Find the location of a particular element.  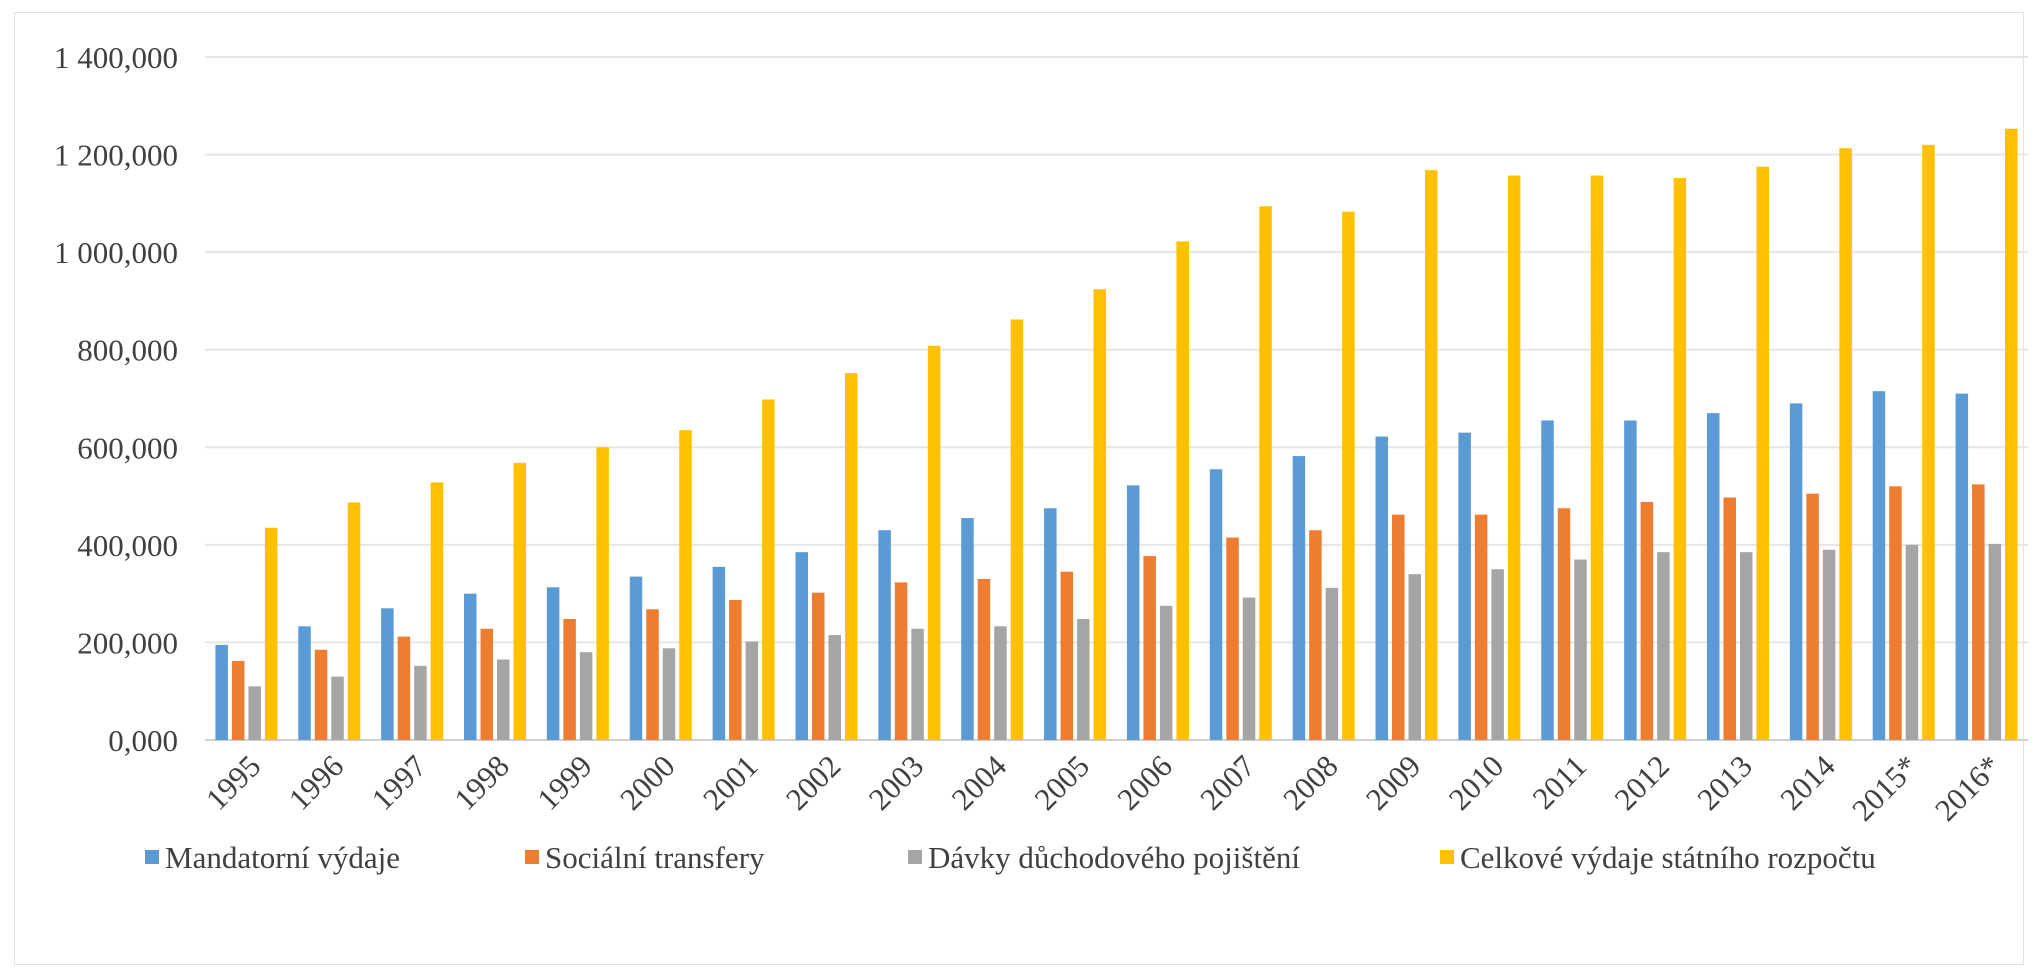

bar-3-2012 is located at coordinates (1663, 646).